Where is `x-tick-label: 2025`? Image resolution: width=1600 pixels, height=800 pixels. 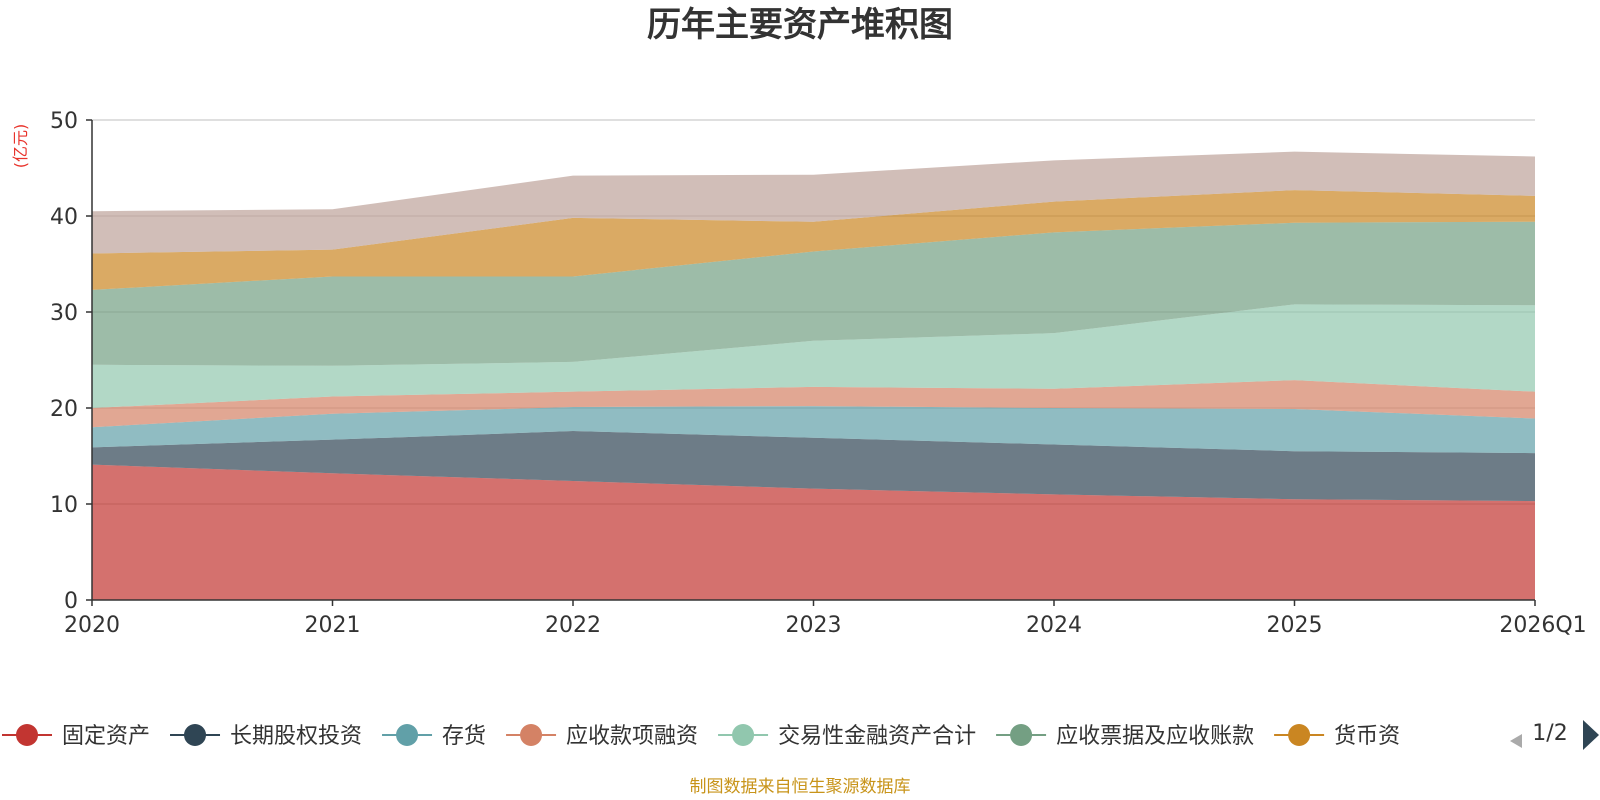 x-tick-label: 2025 is located at coordinates (1295, 625).